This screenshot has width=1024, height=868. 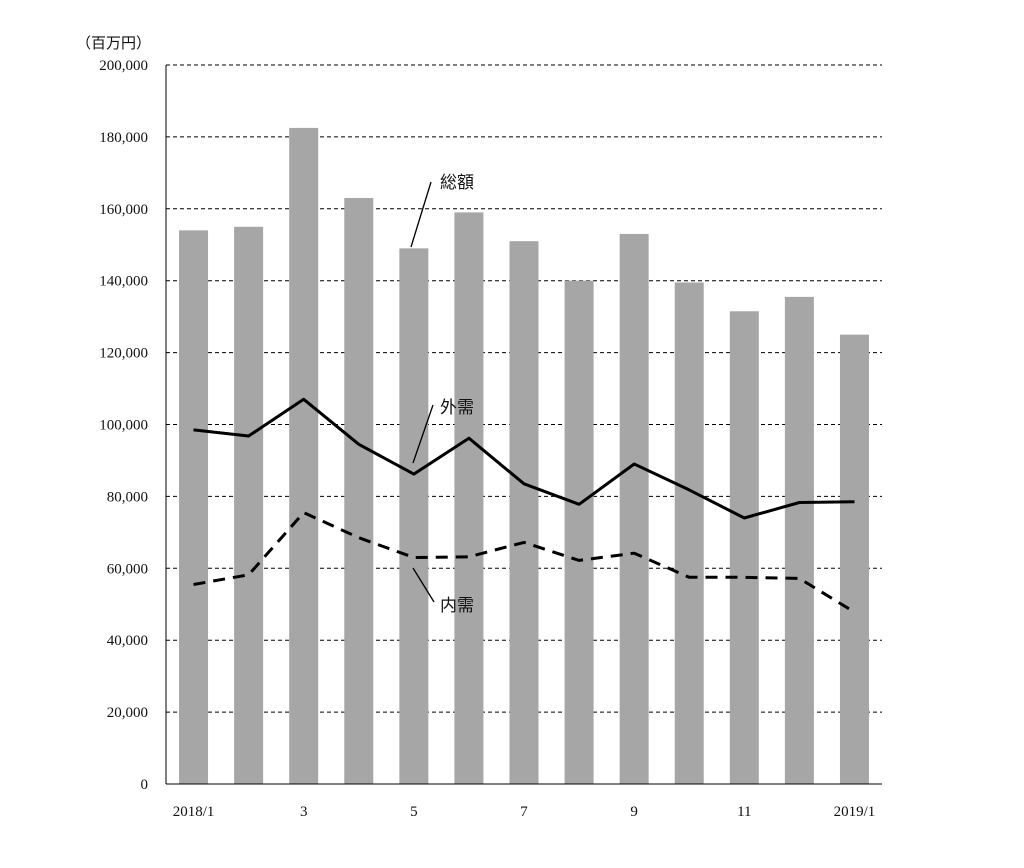 I want to click on series-annotation: 総額, so click(x=457, y=183).